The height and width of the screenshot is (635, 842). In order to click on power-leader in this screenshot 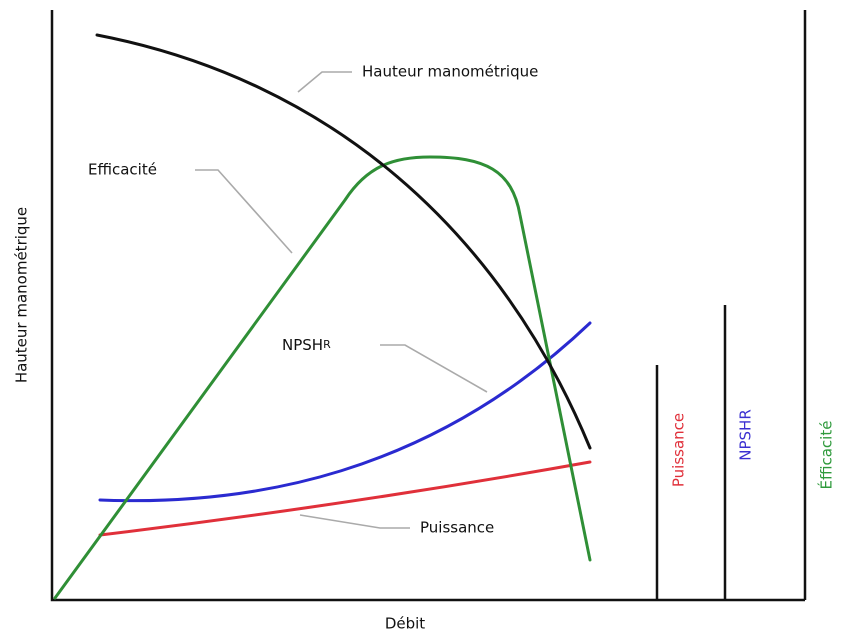, I will do `click(354, 521)`.